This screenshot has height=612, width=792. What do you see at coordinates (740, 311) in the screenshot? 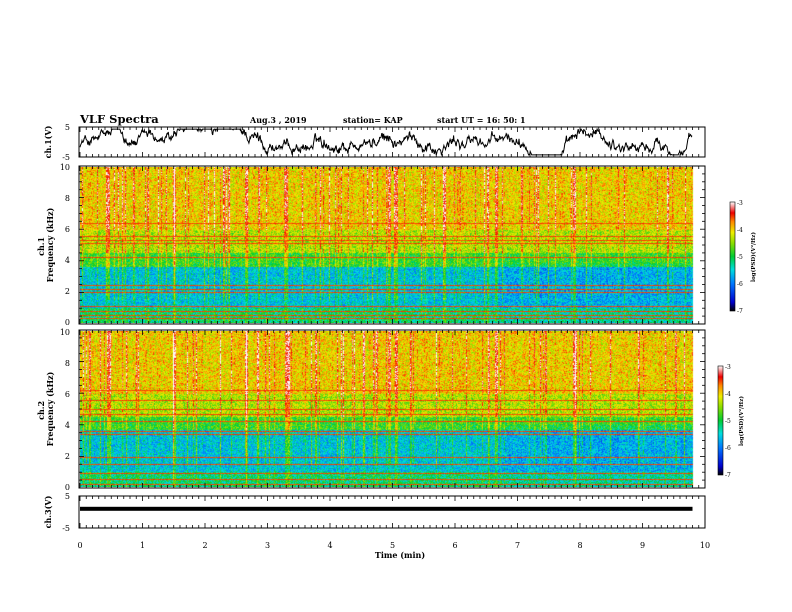
I see `ch1-colorbar-tick-m7: -7` at bounding box center [740, 311].